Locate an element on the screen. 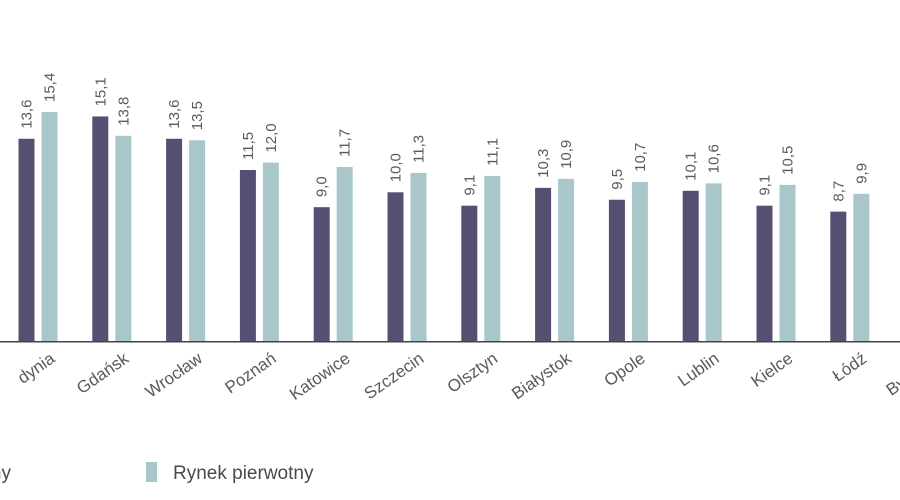  legend: orny Rynek pierwotny is located at coordinates (157, 473).